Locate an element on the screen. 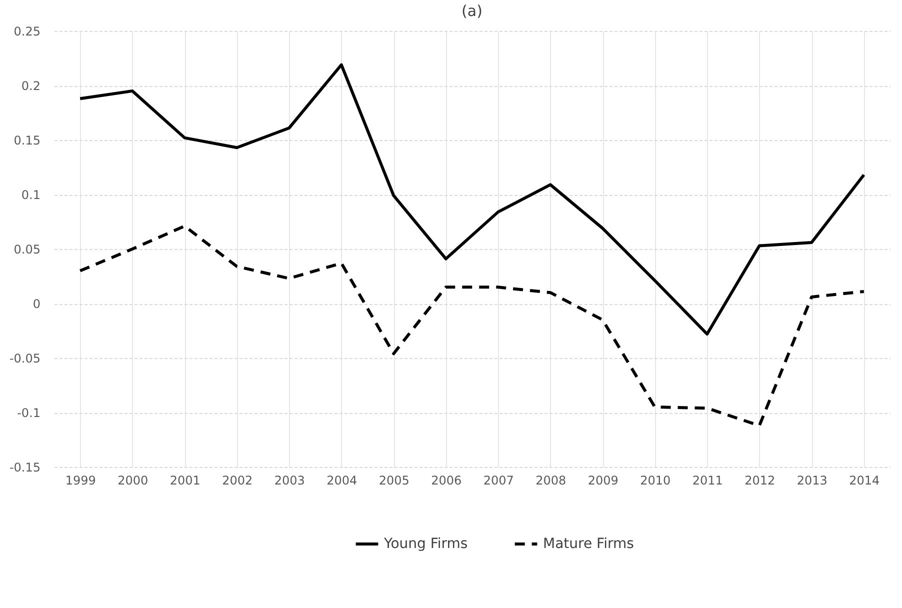 This screenshot has height=608, width=902. y-tick-label: 0.2 is located at coordinates (30, 86).